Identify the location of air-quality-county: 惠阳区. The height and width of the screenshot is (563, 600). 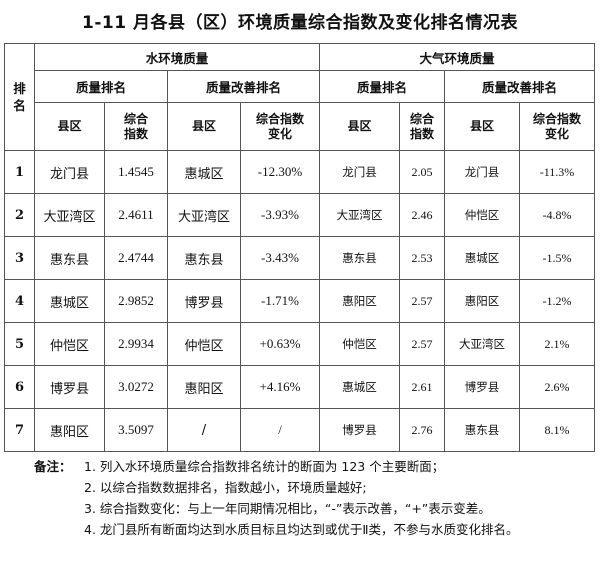
(360, 301).